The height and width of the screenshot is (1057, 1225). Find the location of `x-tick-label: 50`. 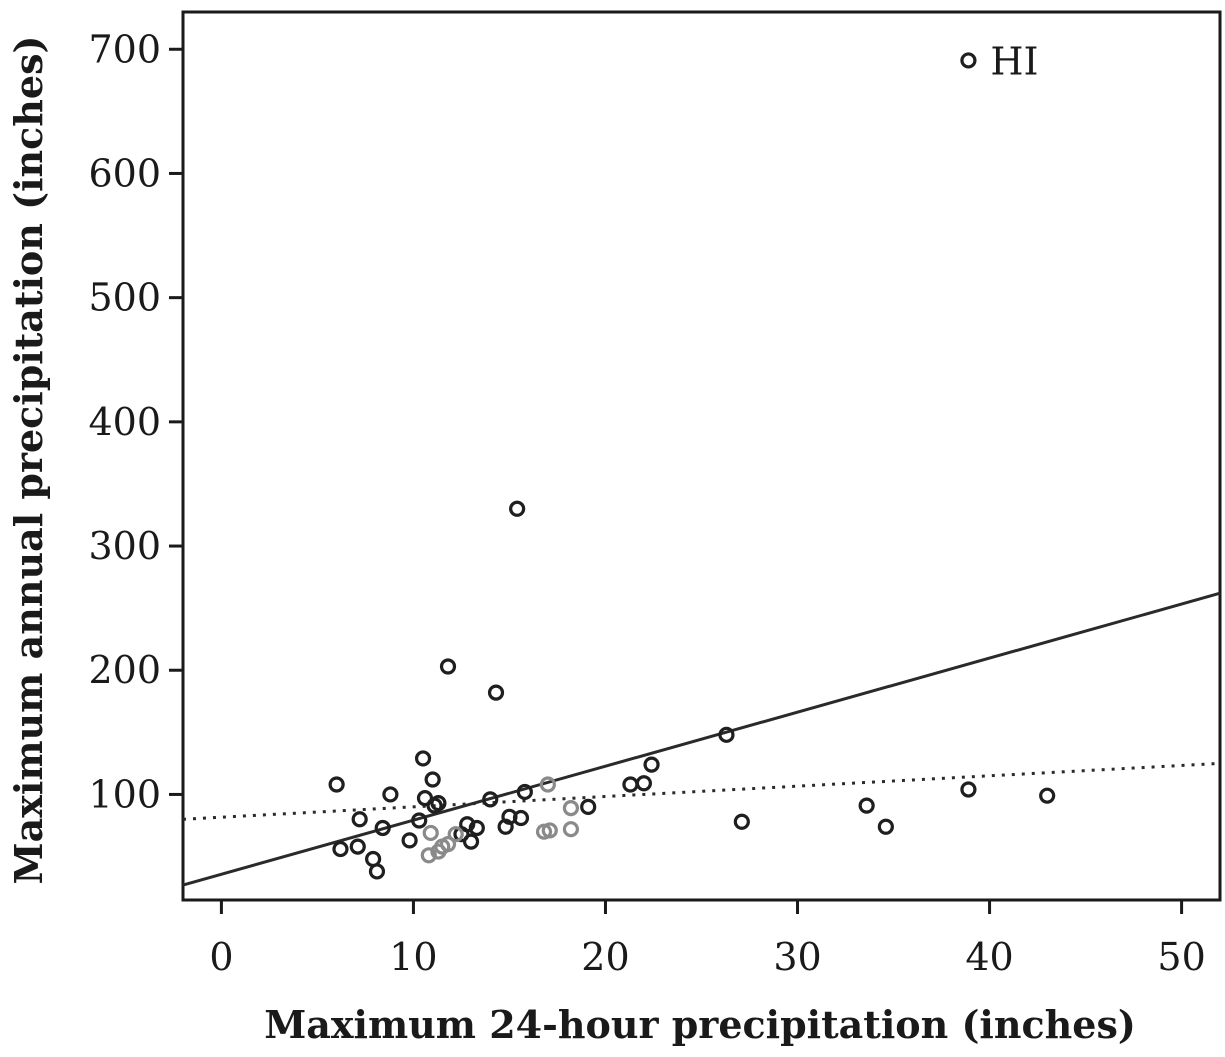

x-tick-label: 50 is located at coordinates (1181, 957).